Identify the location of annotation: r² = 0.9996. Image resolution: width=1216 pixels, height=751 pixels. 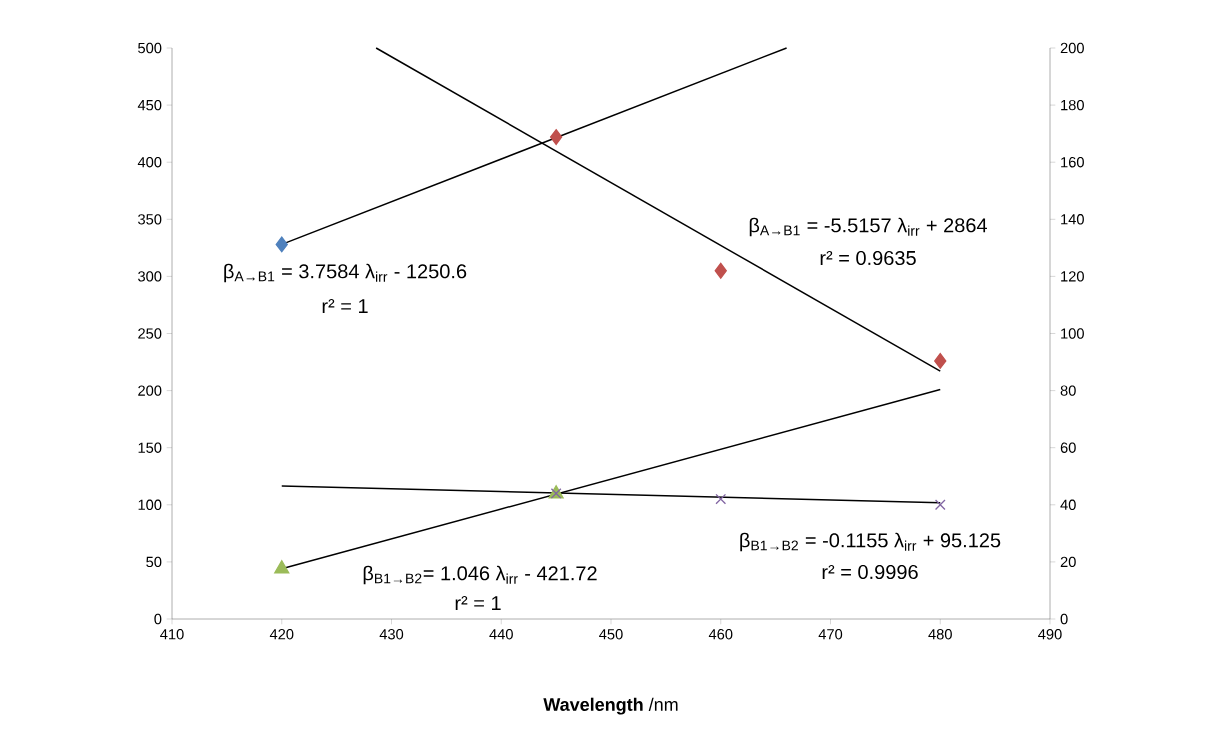
(870, 572).